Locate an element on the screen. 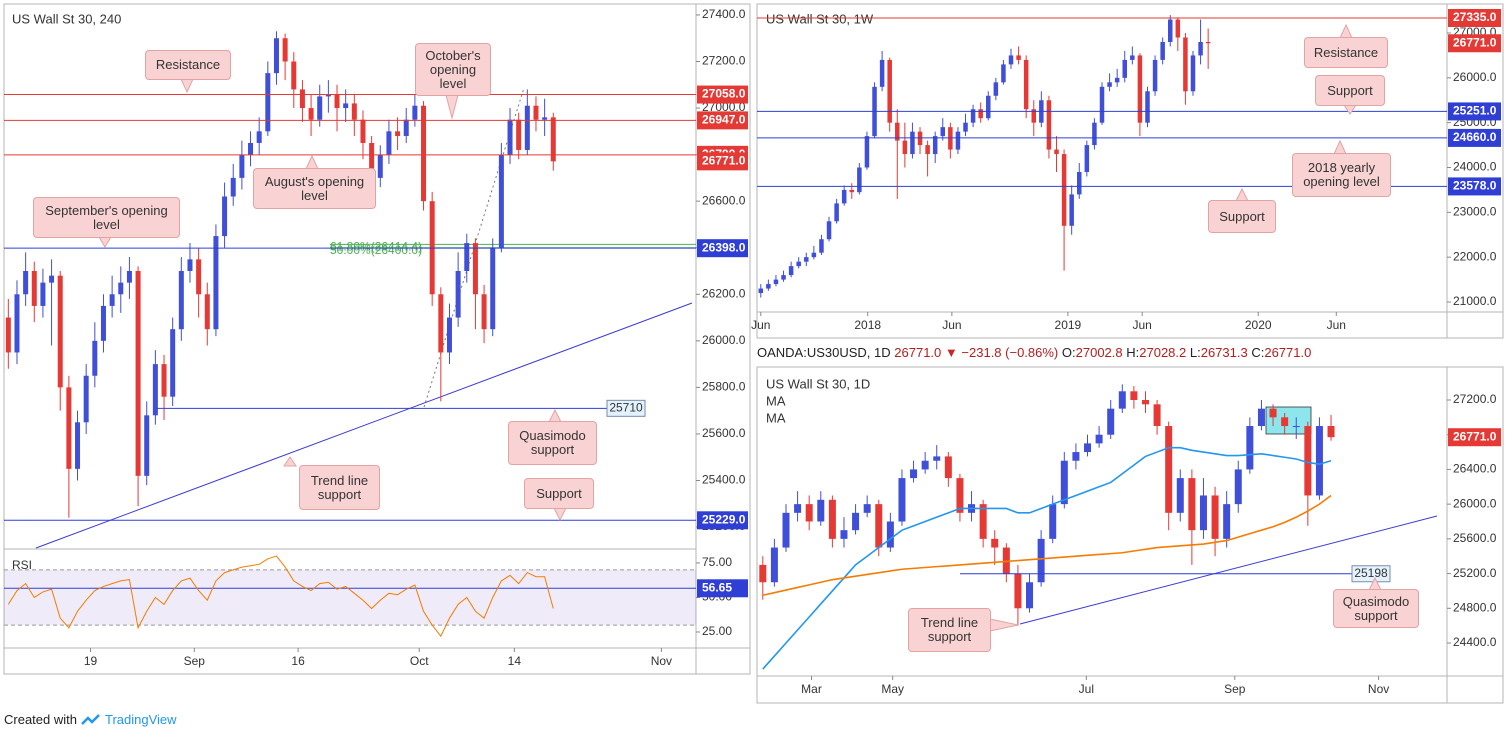  y-tick-label: 25600.0 is located at coordinates (1475, 538).